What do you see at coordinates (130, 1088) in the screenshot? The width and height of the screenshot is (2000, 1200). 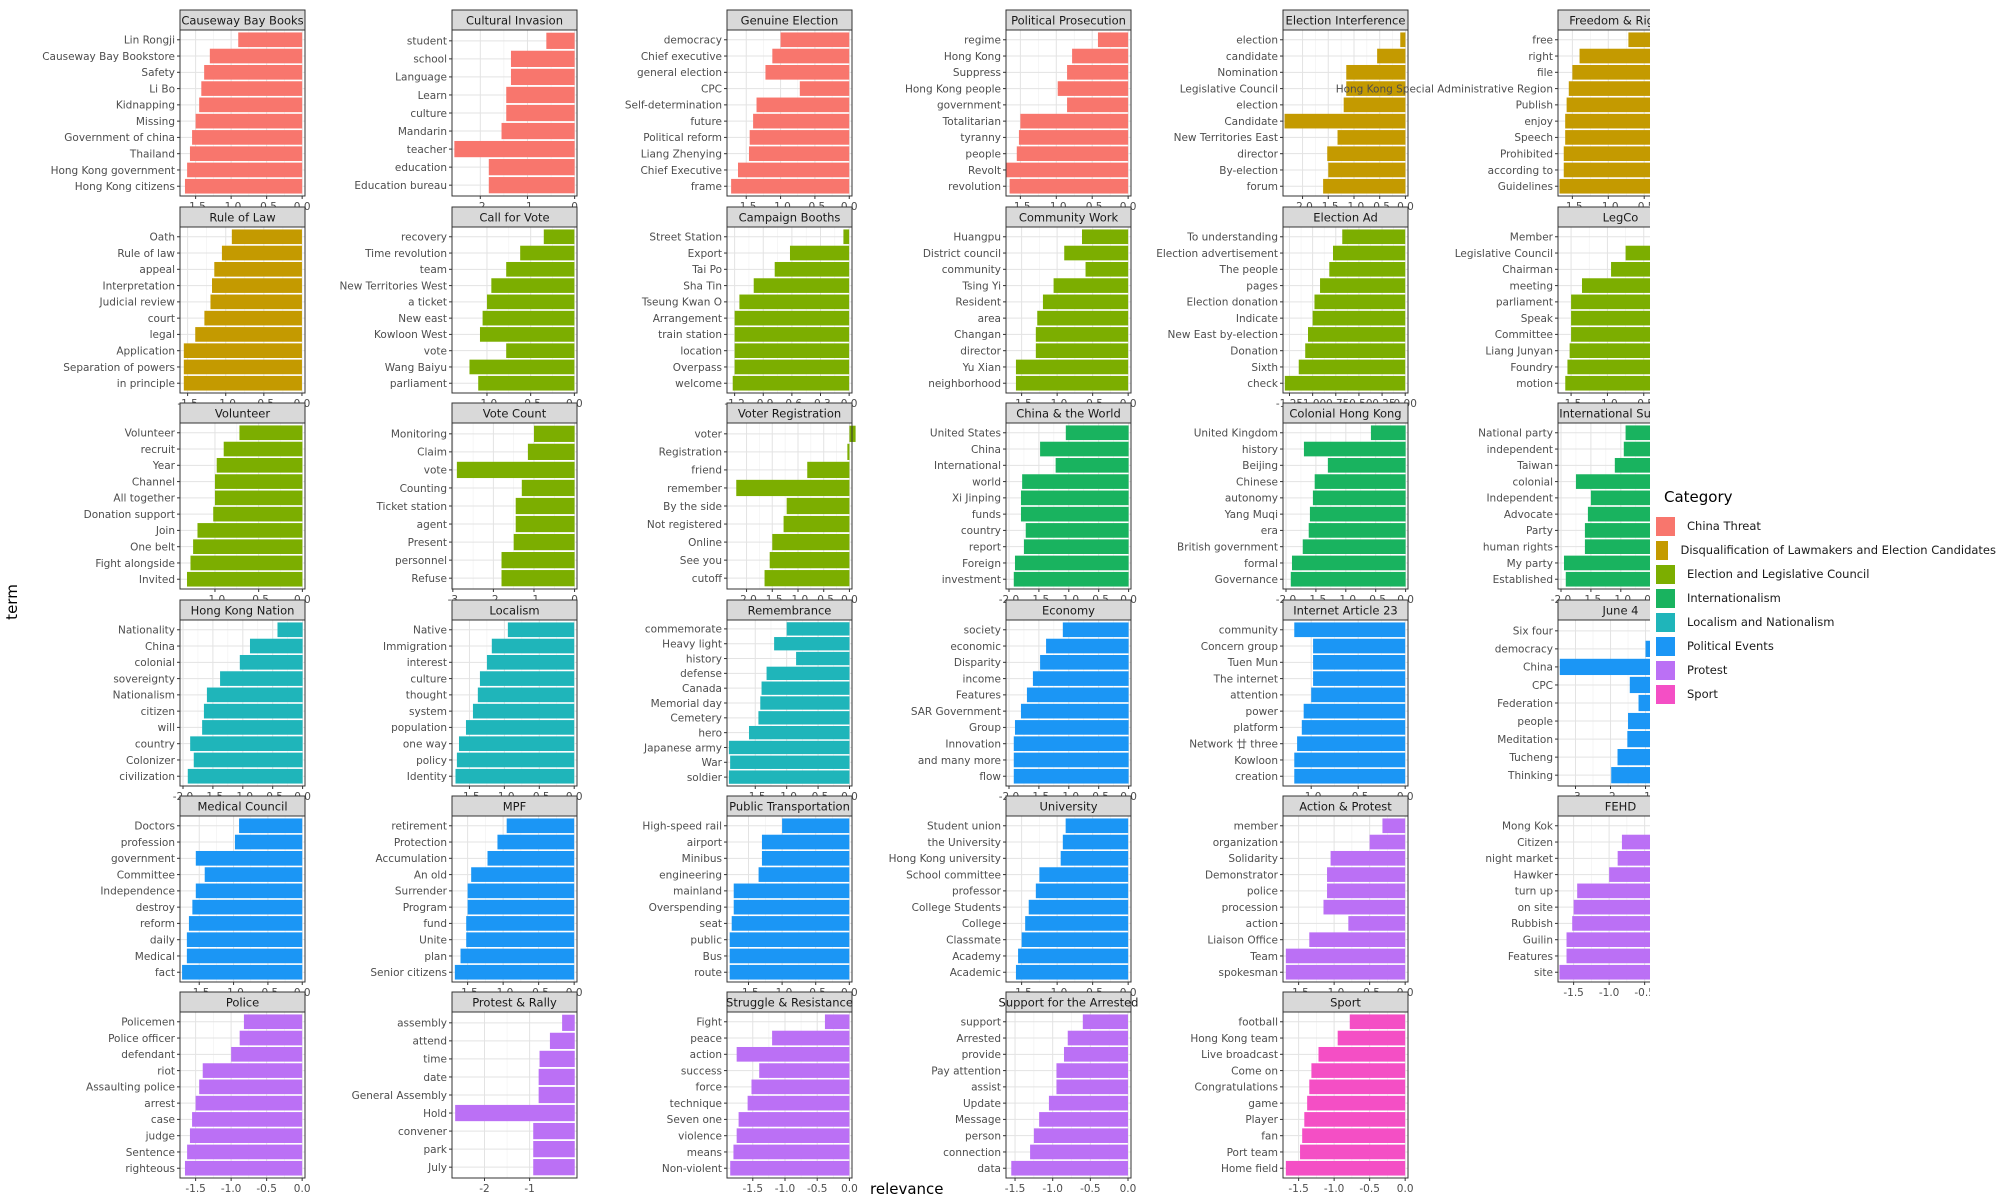 I see `y-tick-label: Assaulting police` at bounding box center [130, 1088].